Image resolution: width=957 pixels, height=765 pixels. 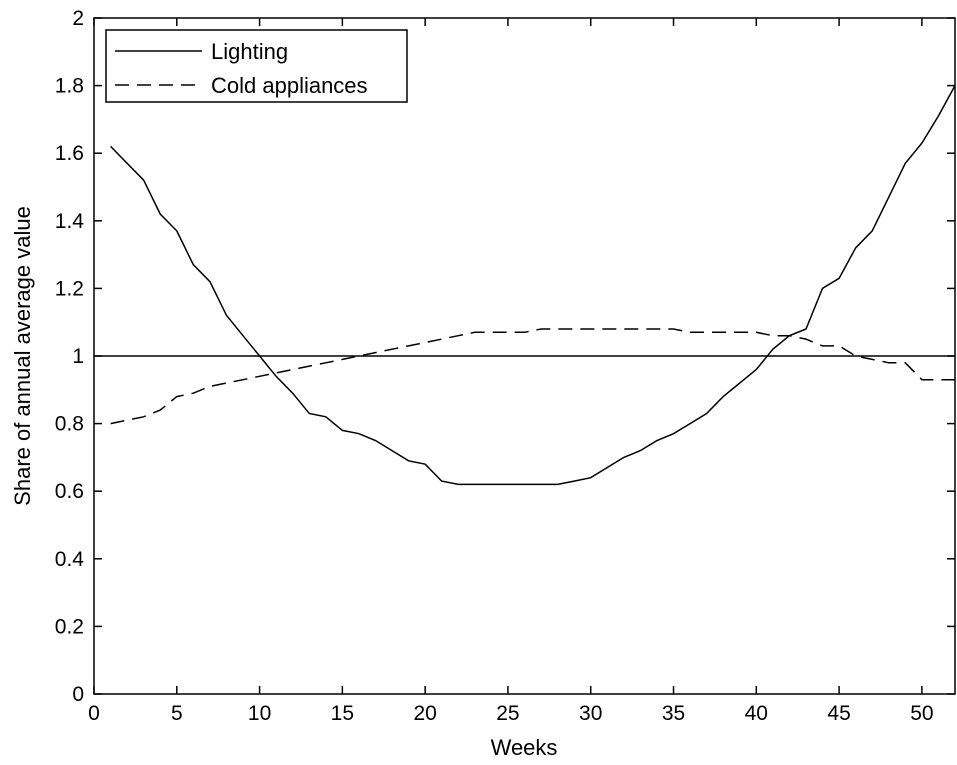 I want to click on y-tick-label: 1.6, so click(x=69, y=153).